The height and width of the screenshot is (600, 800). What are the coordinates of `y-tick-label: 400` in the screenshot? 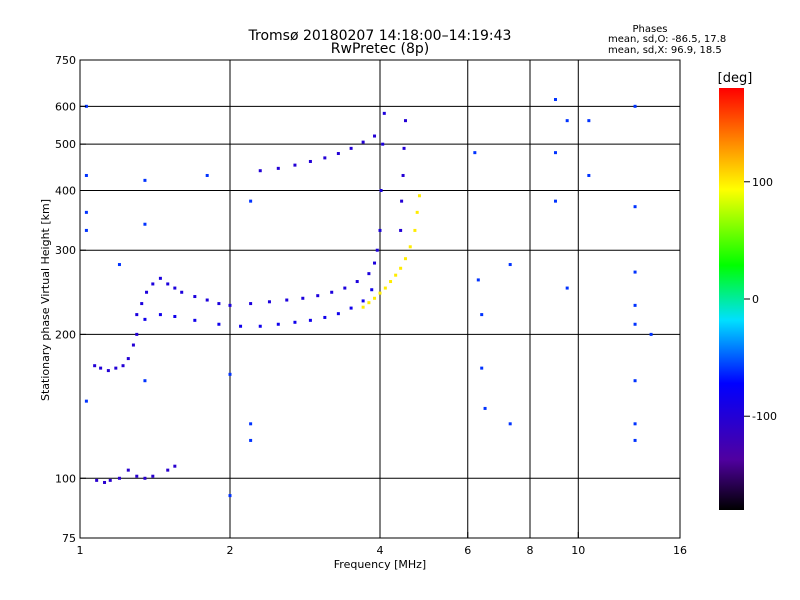 It's located at (65, 190).